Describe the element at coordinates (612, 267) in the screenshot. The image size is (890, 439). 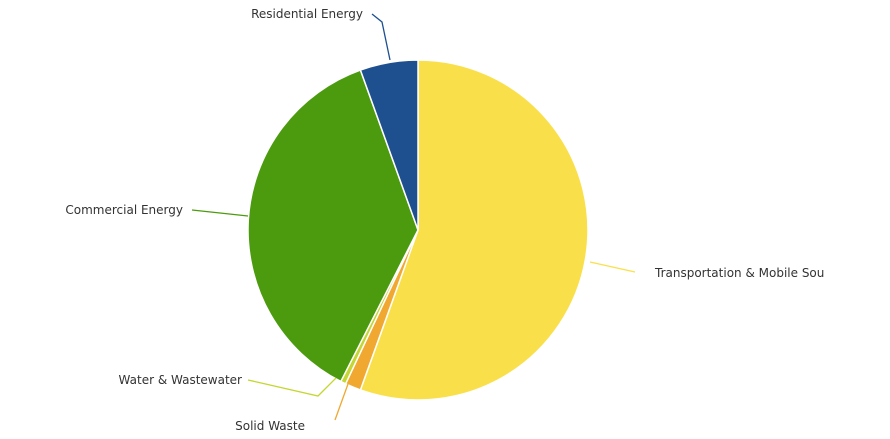
I see `connector-transportation-mobile-sources` at that location.